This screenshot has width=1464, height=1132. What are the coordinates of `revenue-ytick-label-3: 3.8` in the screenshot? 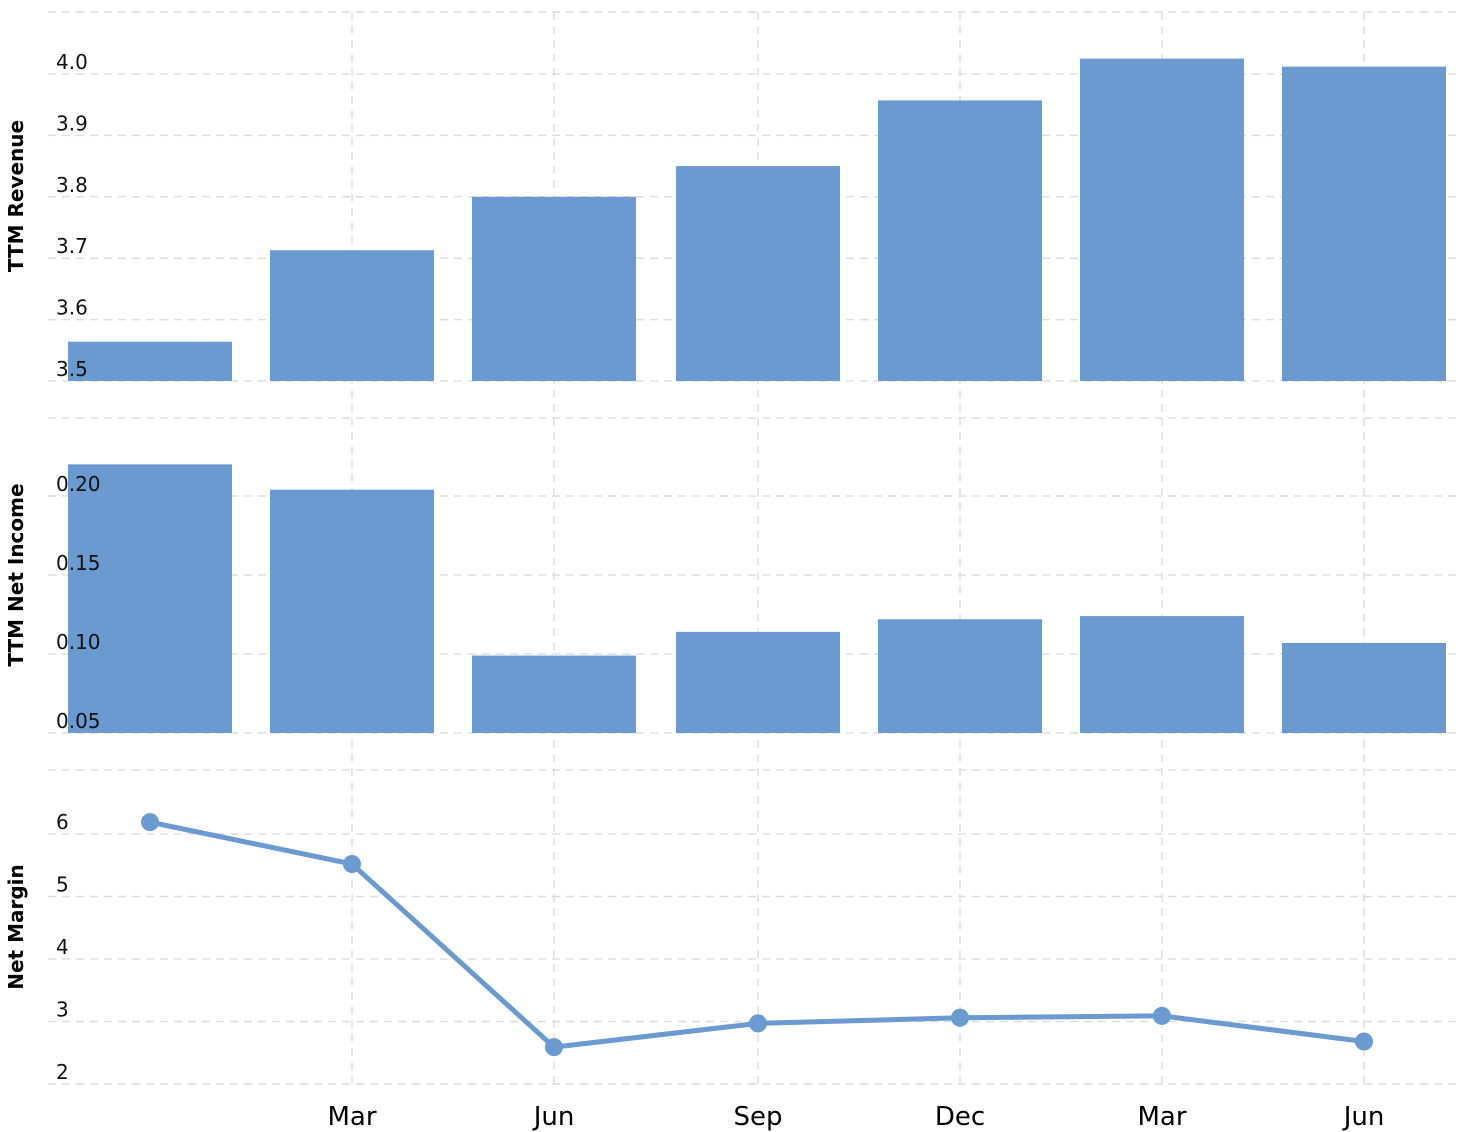 It's located at (72, 185).